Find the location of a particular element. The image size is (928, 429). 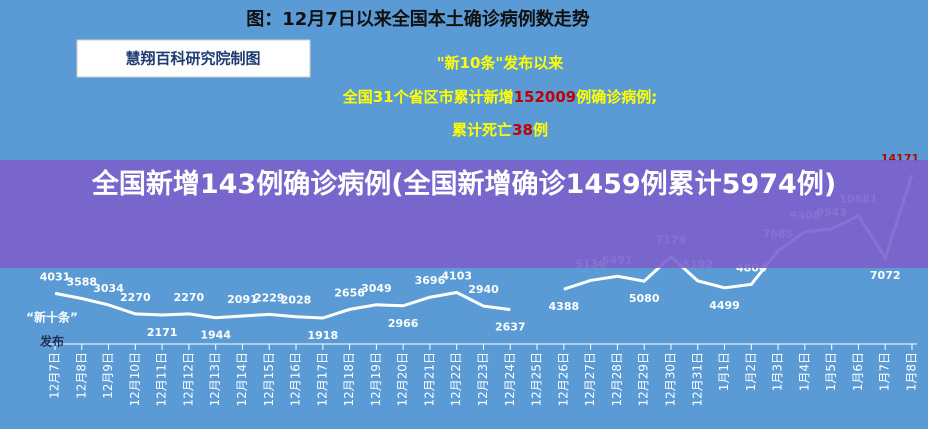

data-label: 5080 is located at coordinates (644, 298).